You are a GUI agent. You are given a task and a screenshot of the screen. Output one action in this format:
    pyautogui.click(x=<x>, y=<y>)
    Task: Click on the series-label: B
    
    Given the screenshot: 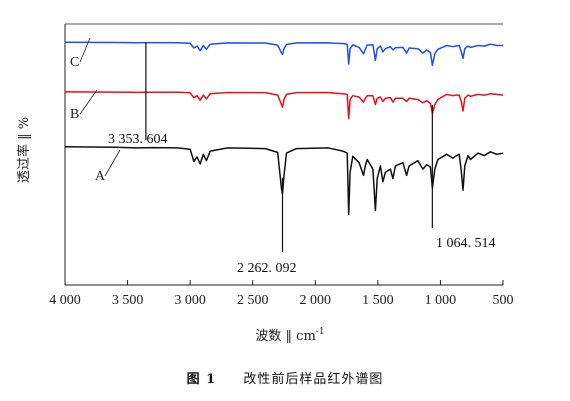 What is the action you would take?
    pyautogui.click(x=74, y=114)
    